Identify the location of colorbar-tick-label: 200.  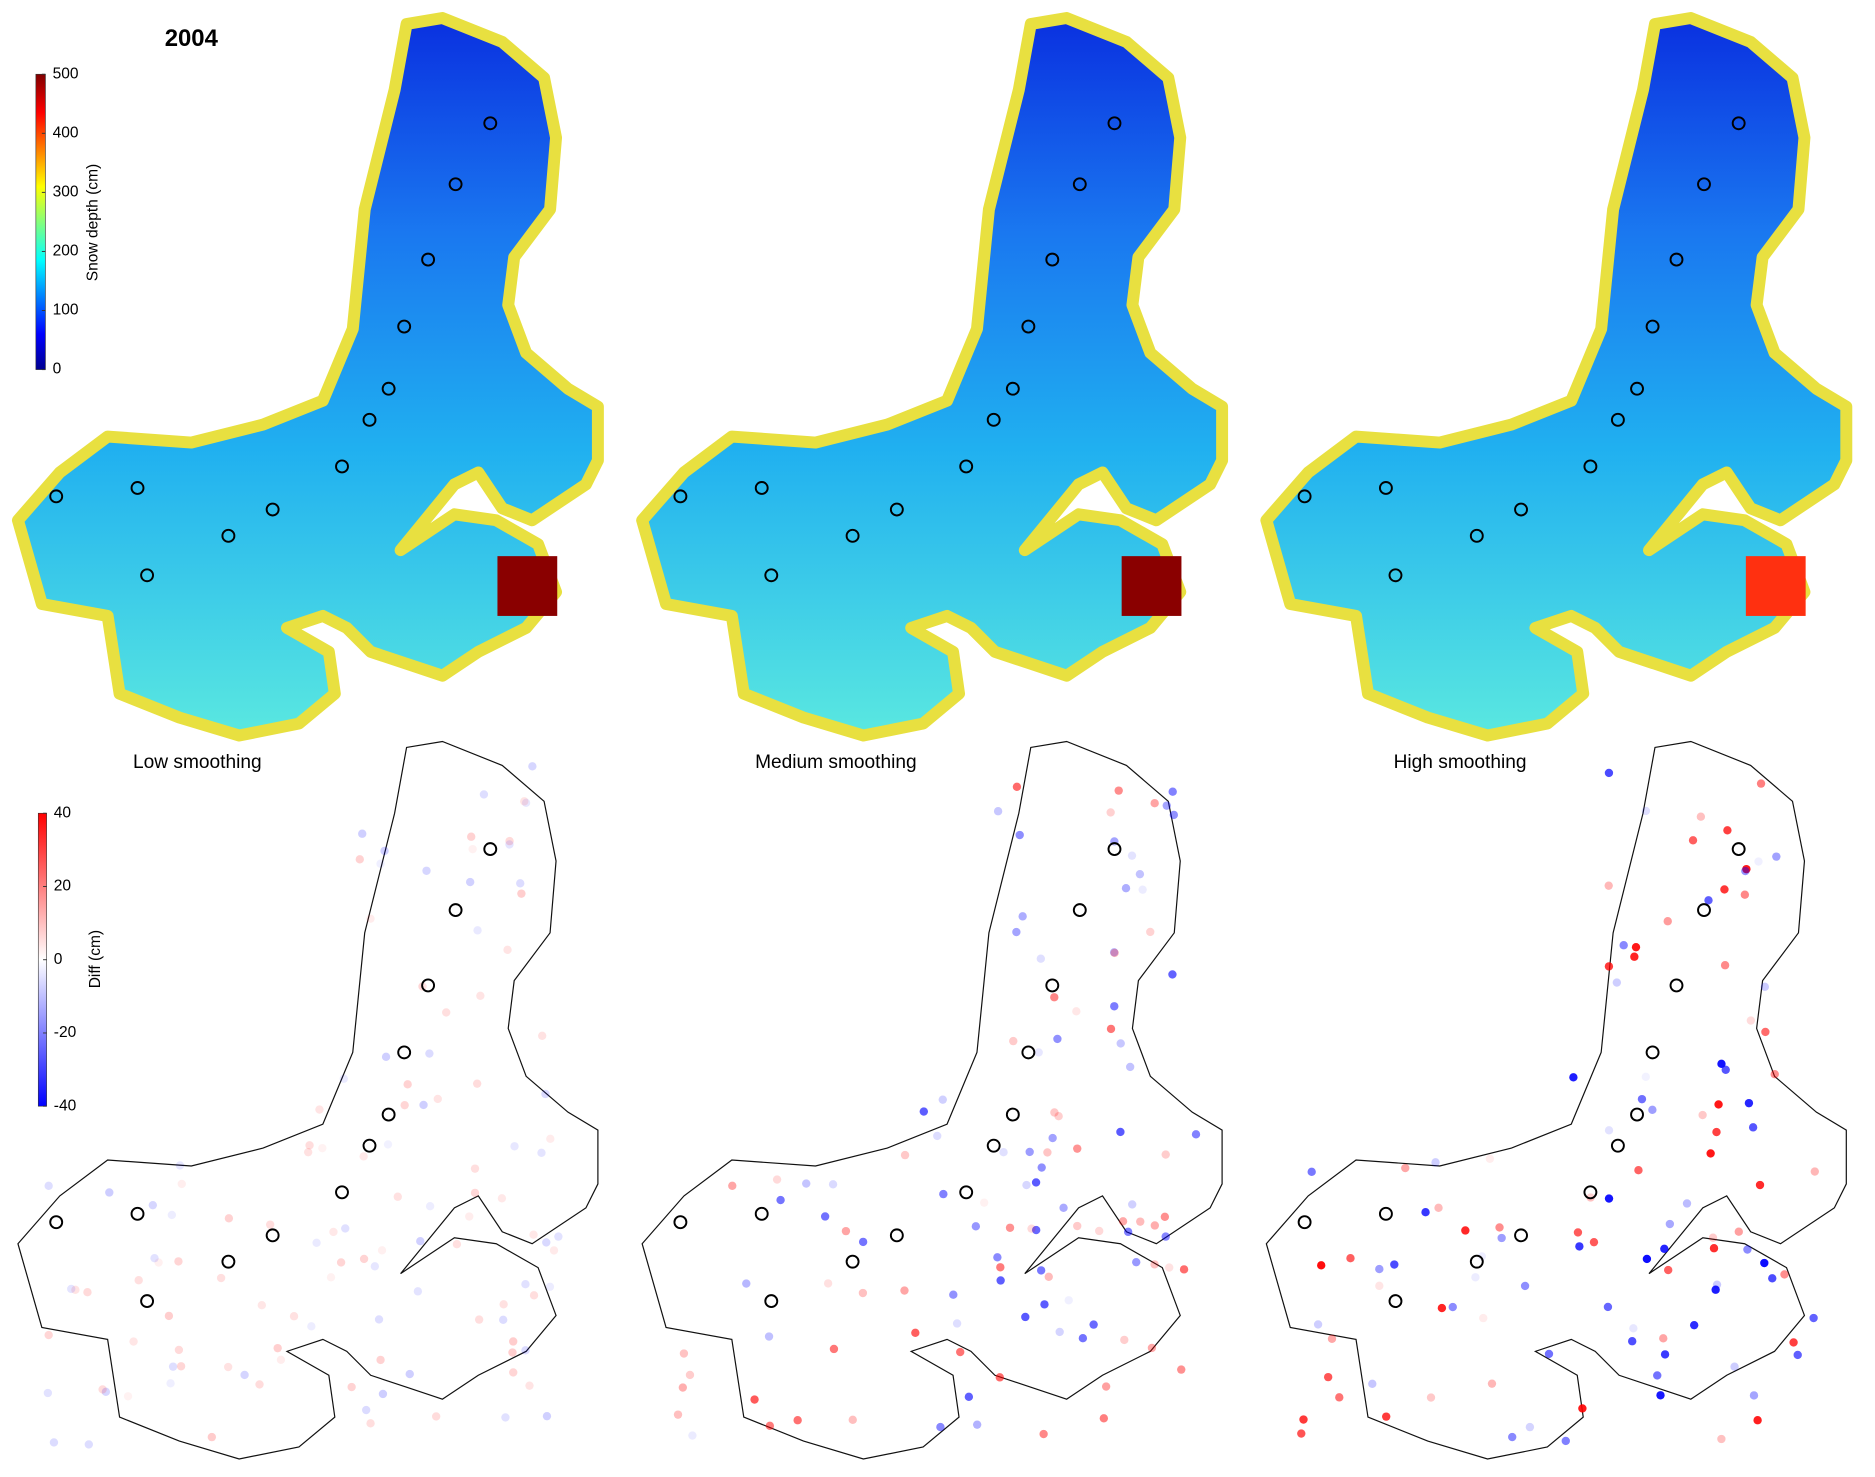
(66, 251).